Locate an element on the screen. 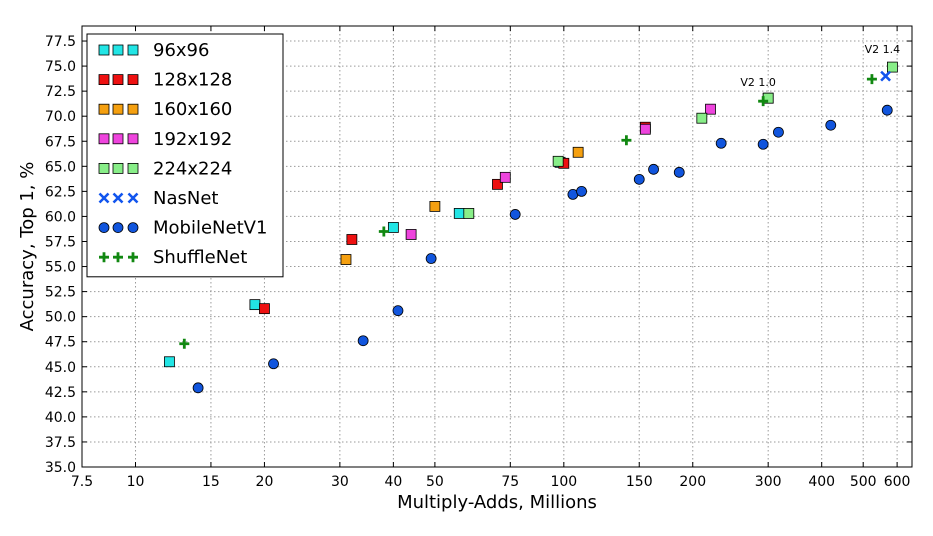 The width and height of the screenshot is (933, 536). legend-label-96x96: 96x96 is located at coordinates (181, 50).